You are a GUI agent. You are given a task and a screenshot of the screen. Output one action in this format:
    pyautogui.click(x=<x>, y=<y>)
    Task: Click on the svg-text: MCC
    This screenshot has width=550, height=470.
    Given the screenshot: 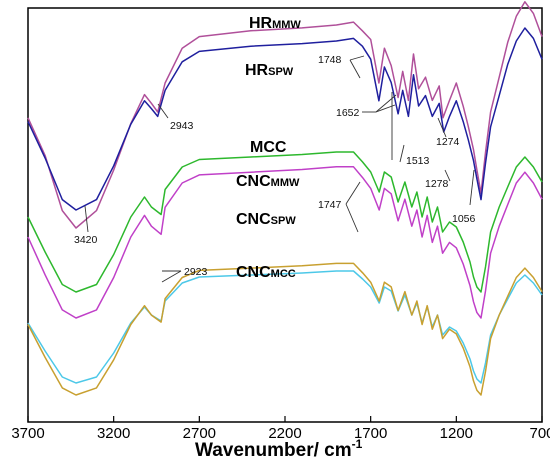 What is the action you would take?
    pyautogui.click(x=268, y=147)
    